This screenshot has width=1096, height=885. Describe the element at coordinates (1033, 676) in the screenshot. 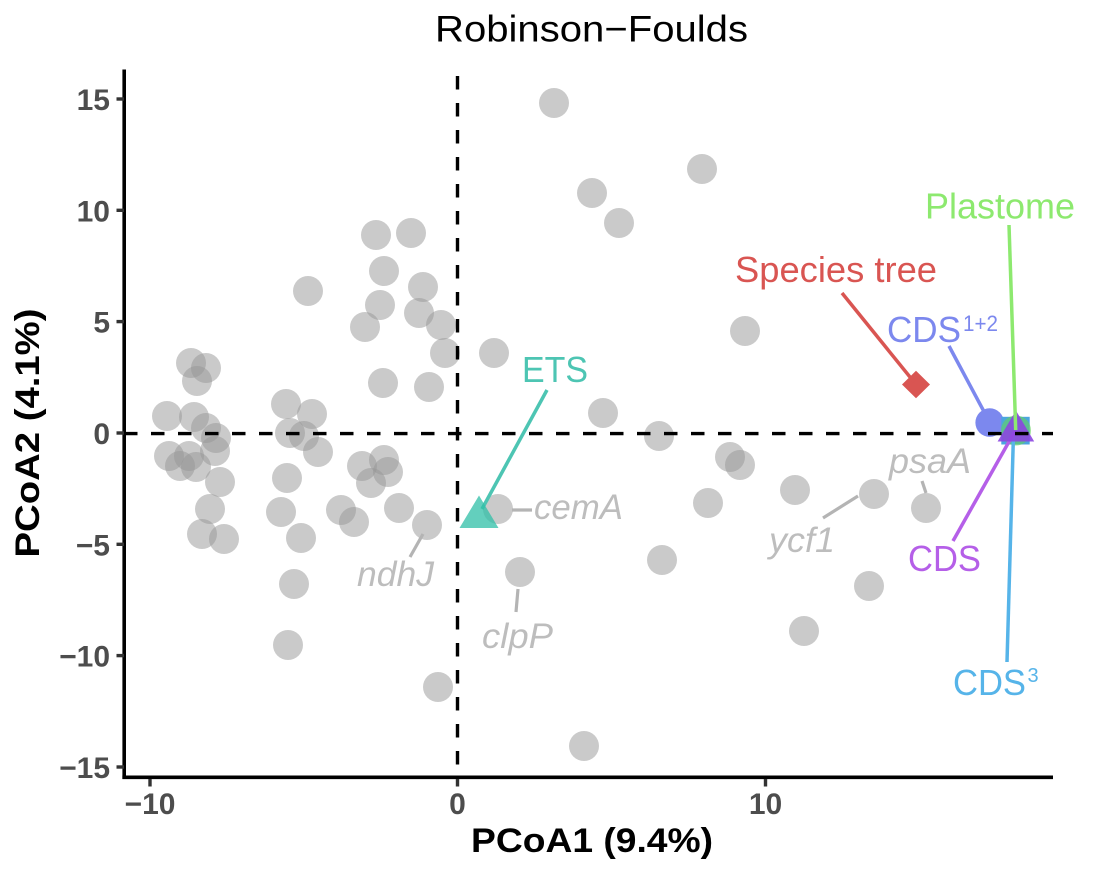

I see `svg-text: 3` at that location.